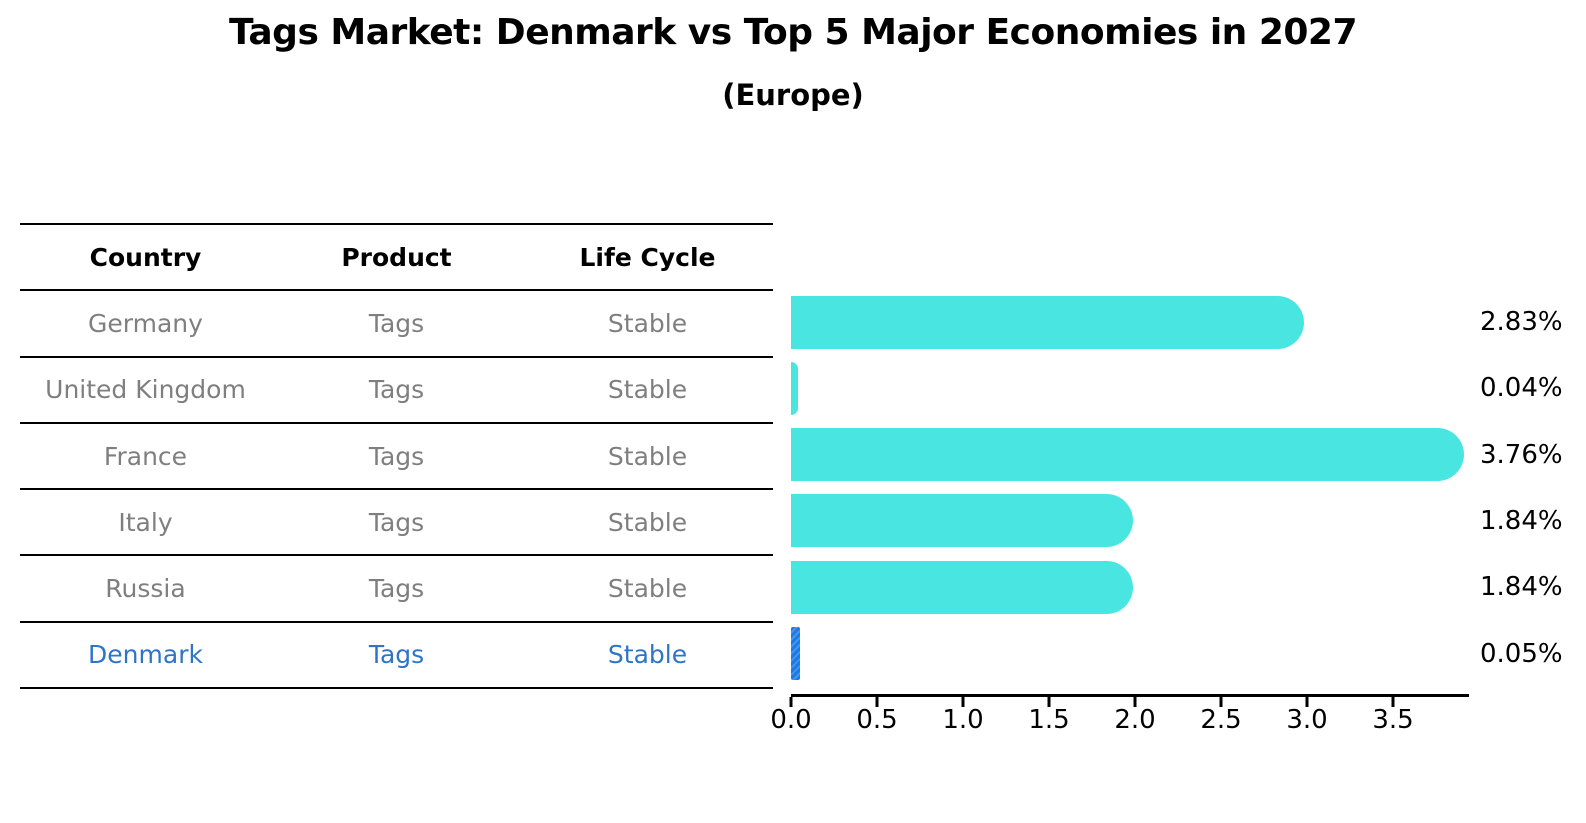  Describe the element at coordinates (647, 257) in the screenshot. I see `table-header-life-cycle: Life Cycle` at that location.